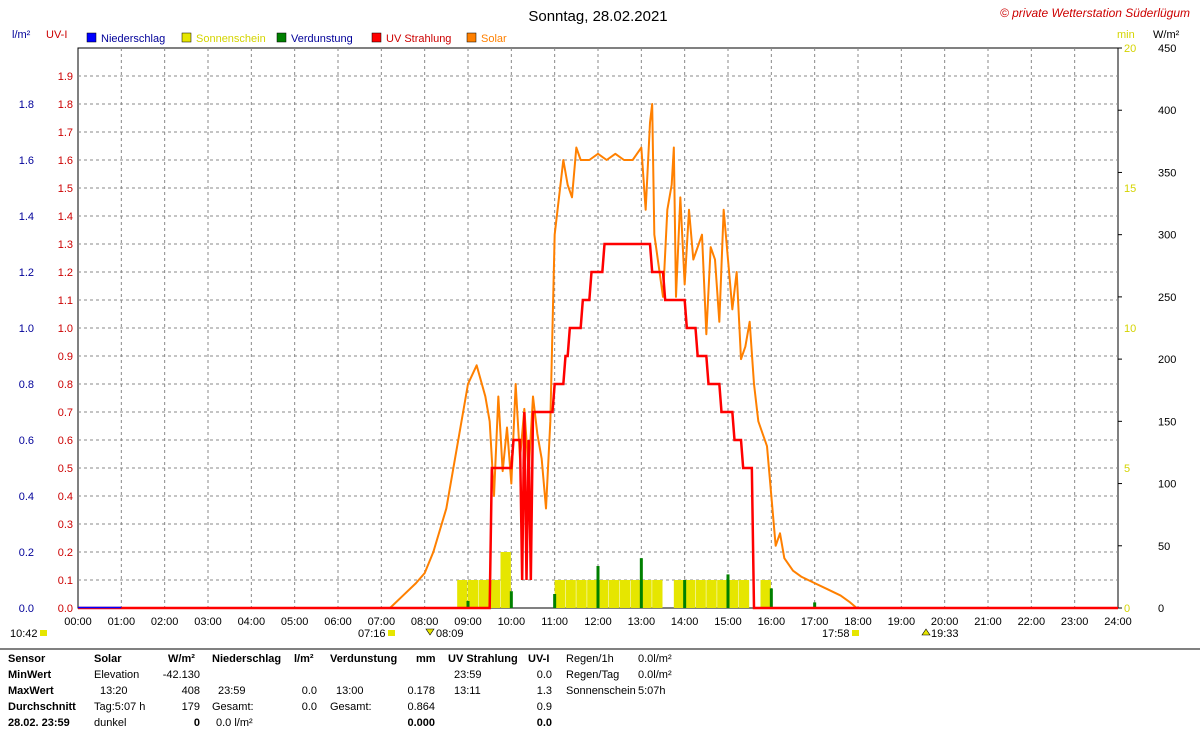 The image size is (1200, 729). Describe the element at coordinates (190, 707) in the screenshot. I see `solar-avg-value: 179` at that location.